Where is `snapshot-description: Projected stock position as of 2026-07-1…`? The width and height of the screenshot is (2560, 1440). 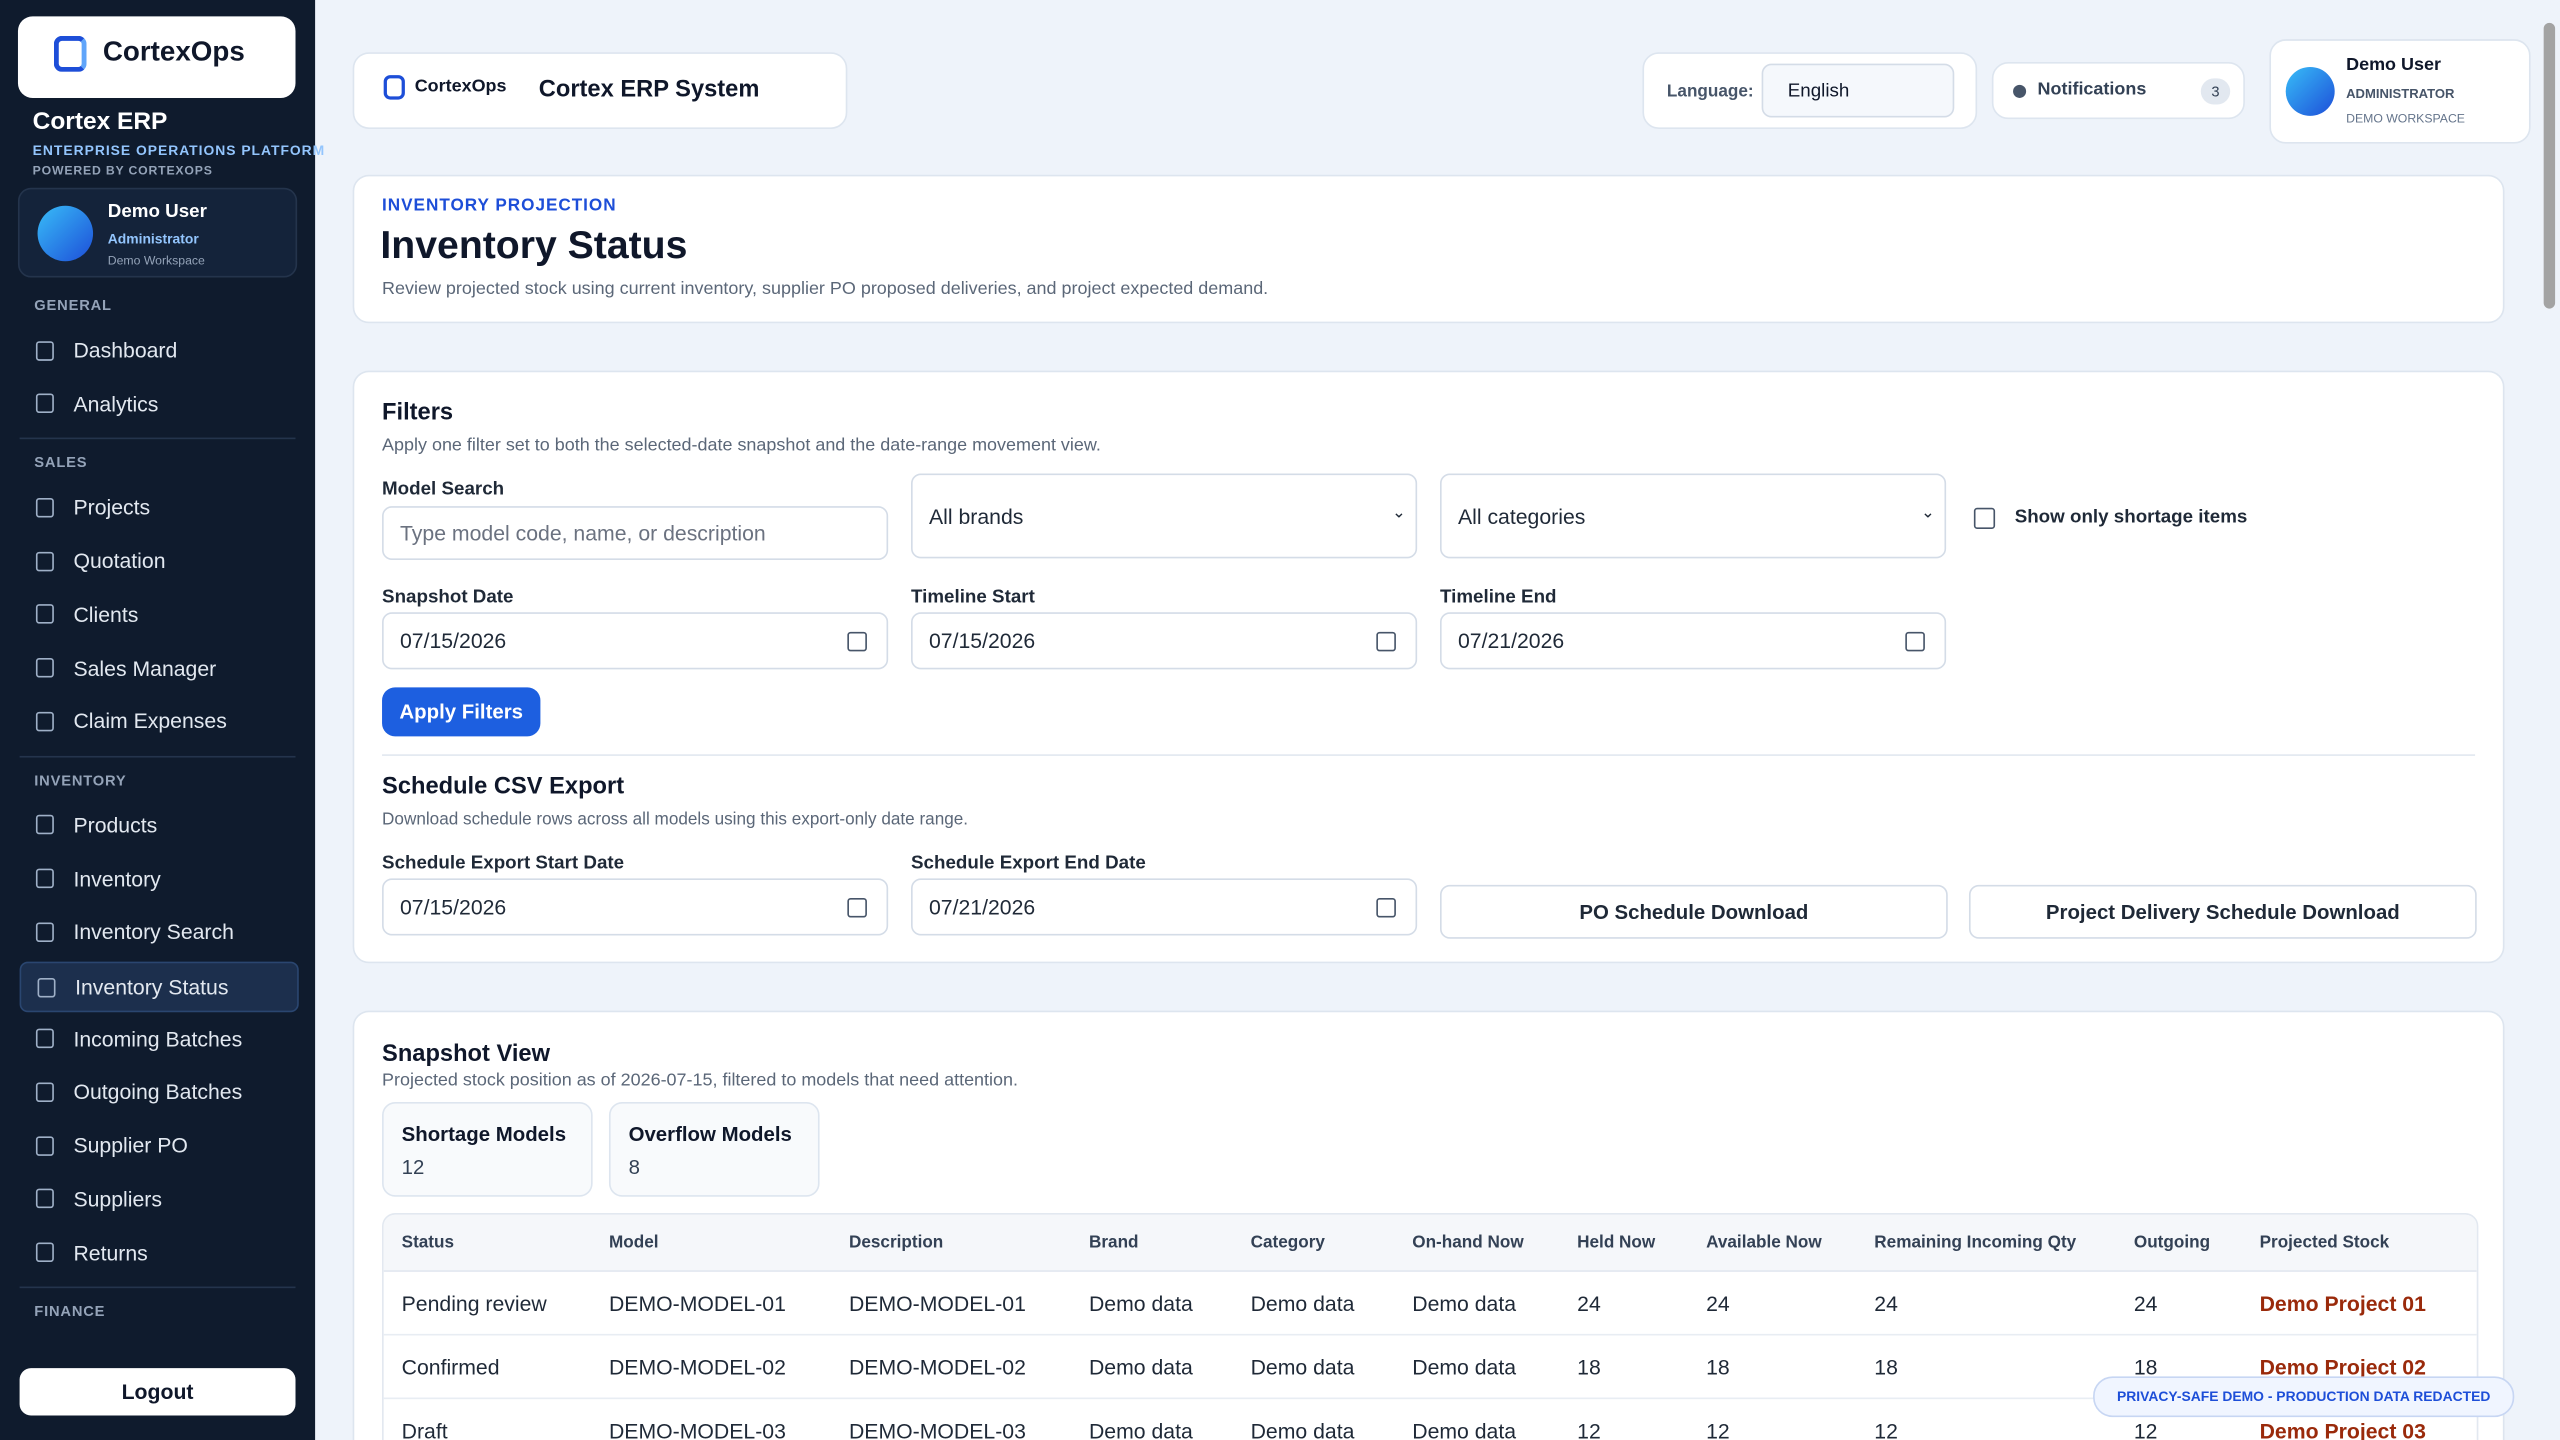
snapshot-description: Projected stock position as of 2026-07-1… is located at coordinates (700, 1081).